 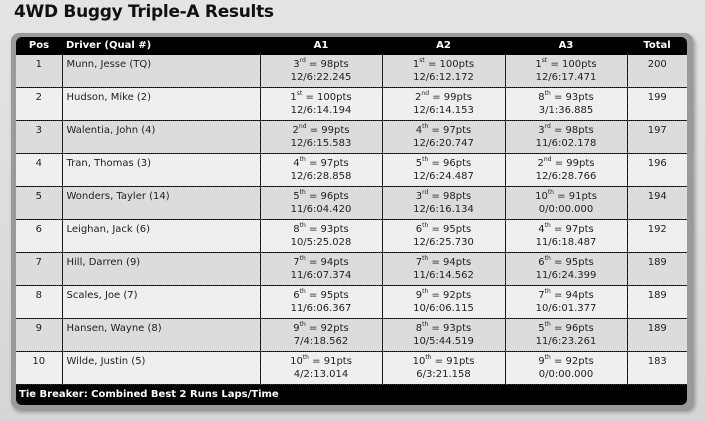 What do you see at coordinates (320, 137) in the screenshot?
I see `a1-cell: 2nd = 99pts 12/6:15.583` at bounding box center [320, 137].